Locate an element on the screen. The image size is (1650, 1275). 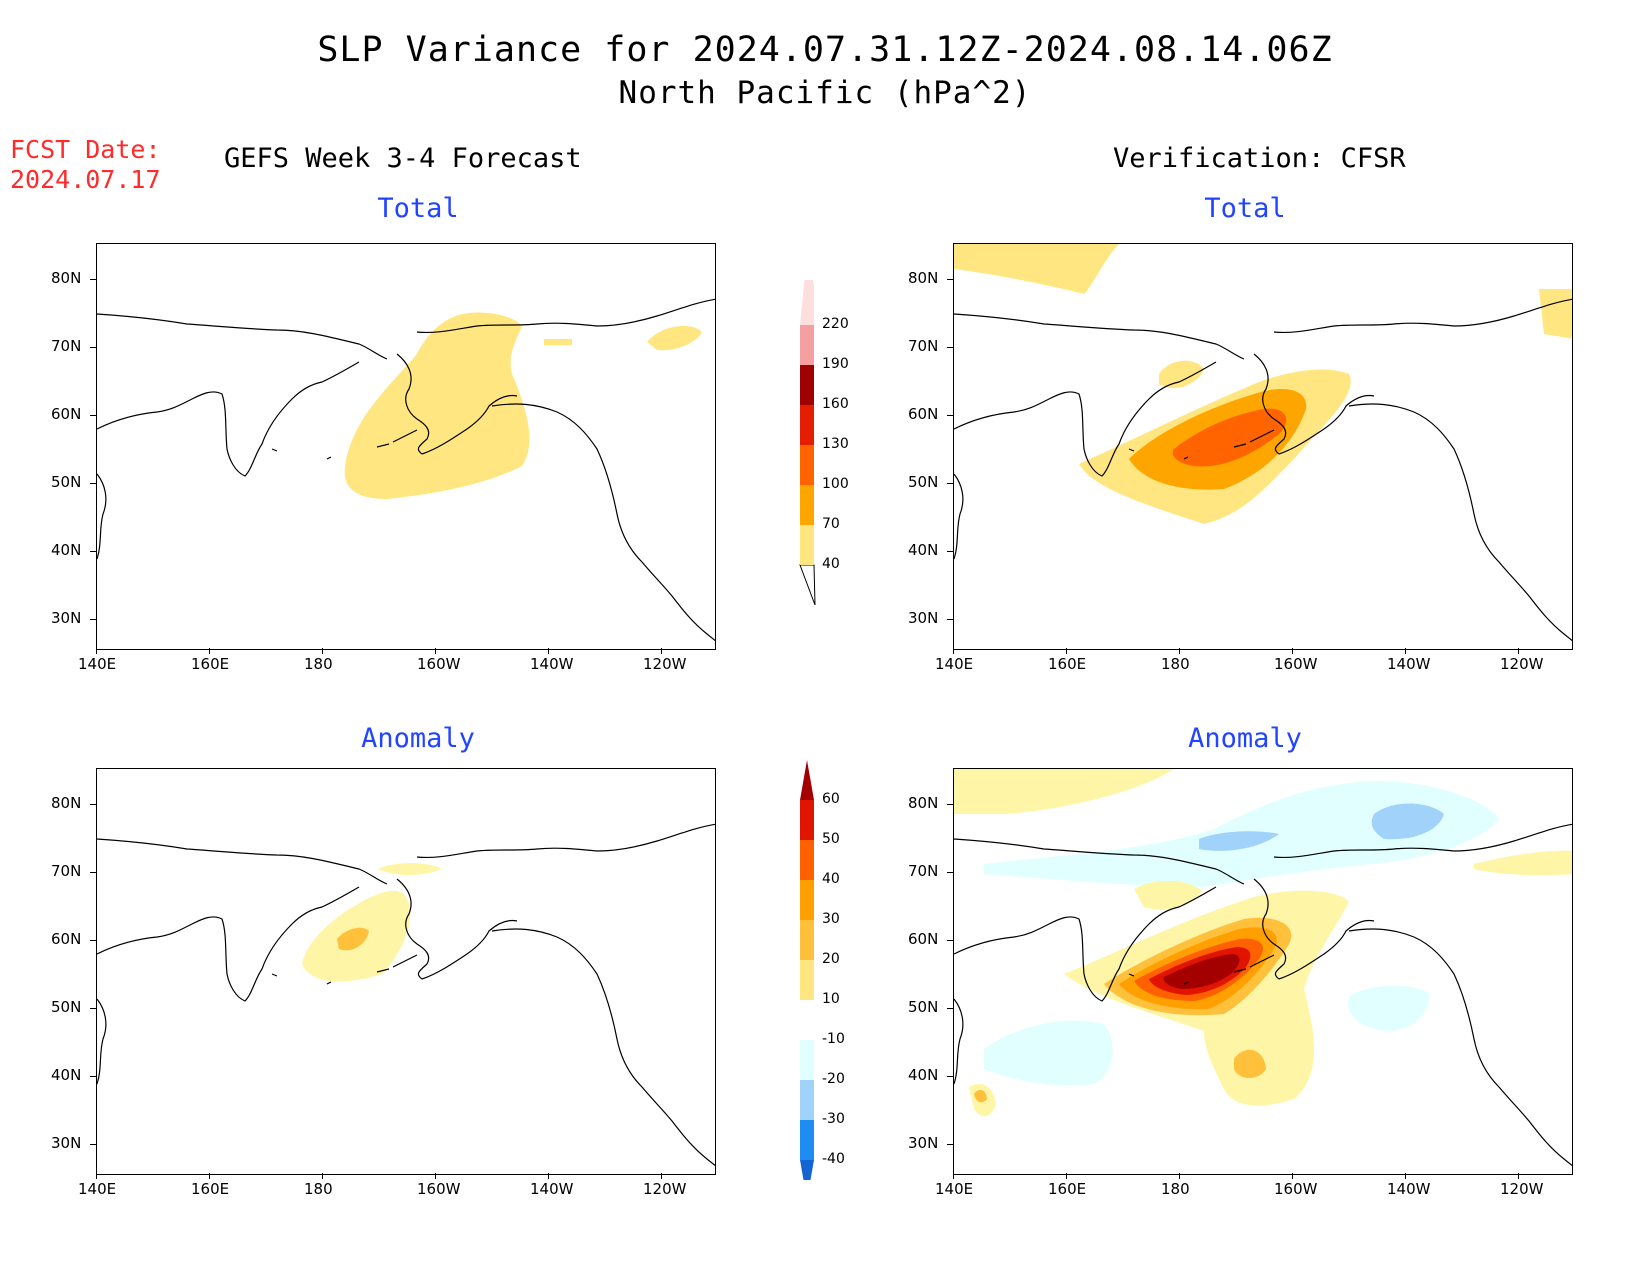
verification-anomaly-fill-neg10b is located at coordinates (1048, 1053).